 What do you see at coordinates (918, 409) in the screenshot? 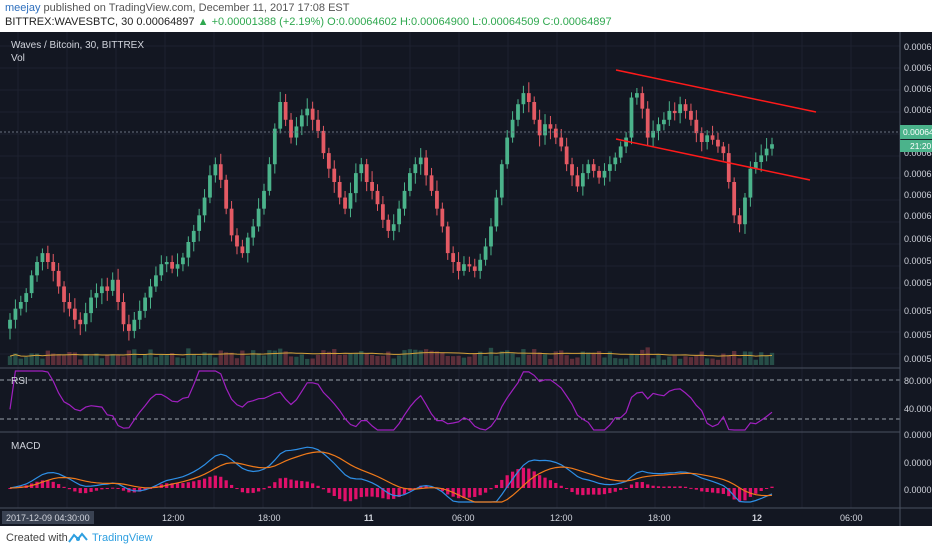
I see `rsi-tick: 40.0000` at bounding box center [918, 409].